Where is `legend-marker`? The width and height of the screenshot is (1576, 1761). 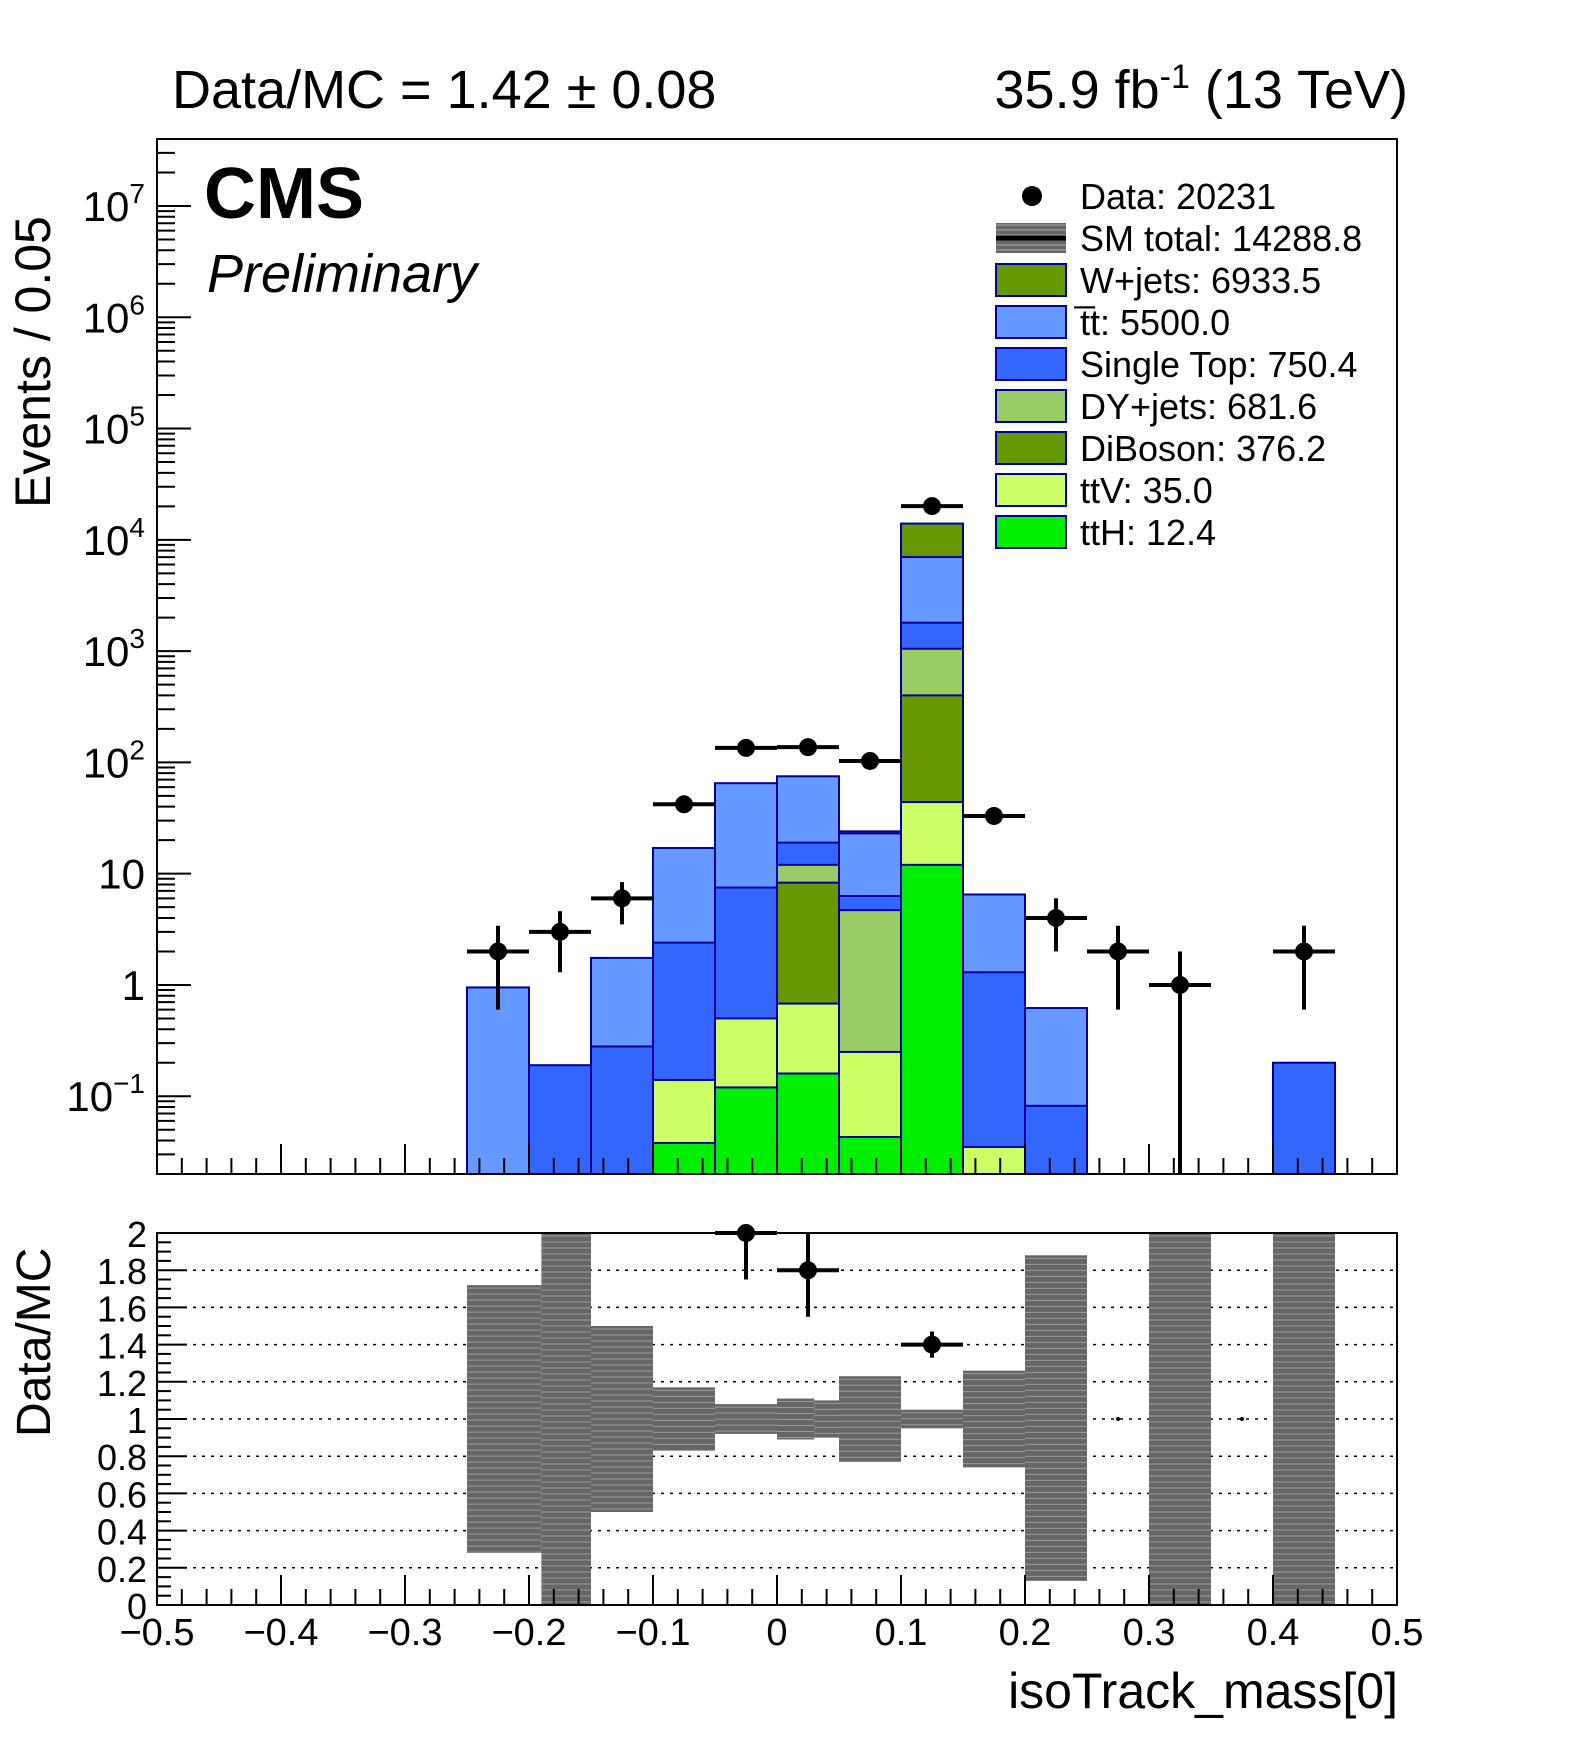 legend-marker is located at coordinates (1032, 196).